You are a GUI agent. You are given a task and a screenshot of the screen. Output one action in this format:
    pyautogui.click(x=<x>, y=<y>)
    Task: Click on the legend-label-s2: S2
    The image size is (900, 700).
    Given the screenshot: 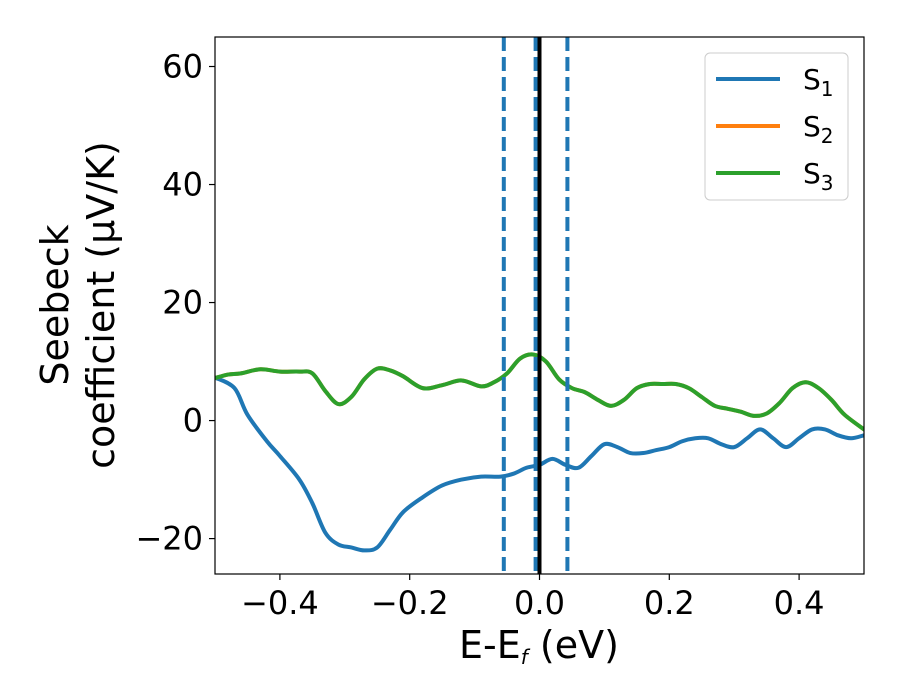 What is the action you would take?
    pyautogui.click(x=818, y=129)
    